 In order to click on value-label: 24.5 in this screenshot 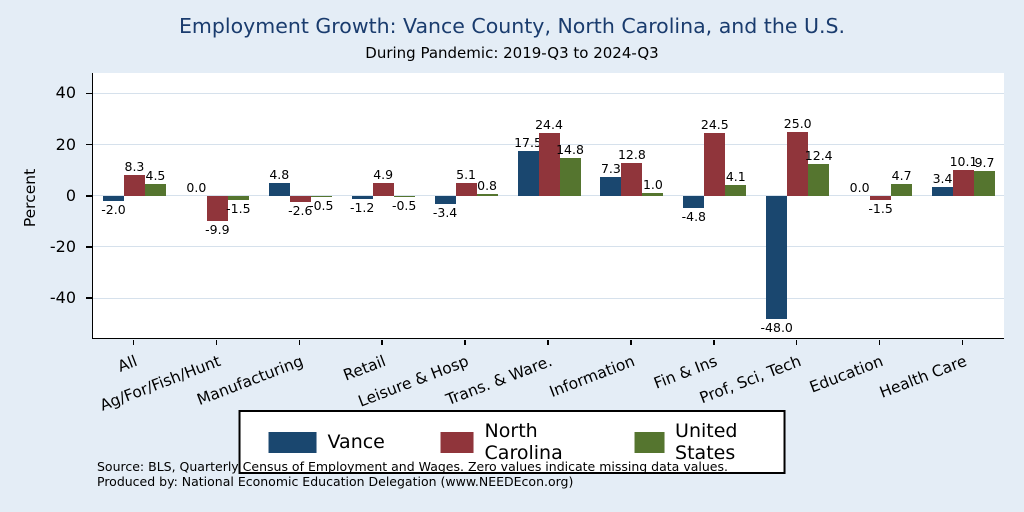, I will do `click(714, 125)`.